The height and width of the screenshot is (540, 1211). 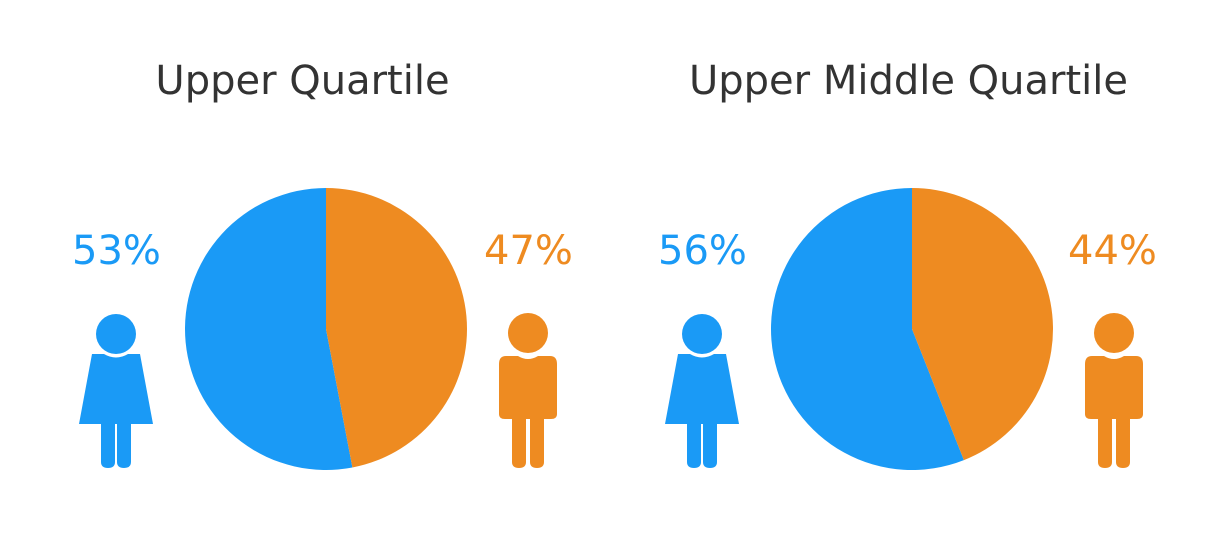 I want to click on male-percentage-label: 44%, so click(x=1112, y=251).